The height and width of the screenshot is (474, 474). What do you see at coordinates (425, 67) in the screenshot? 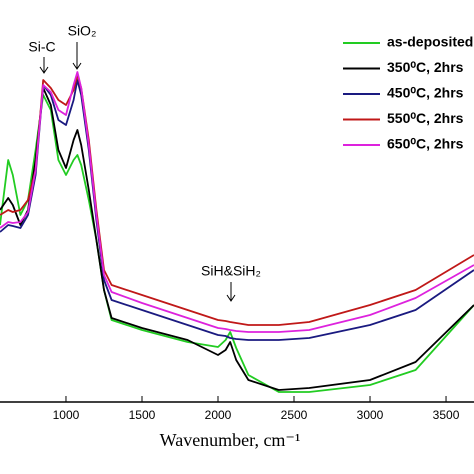
I see `legend-label: 350⁰C, 2hrs` at bounding box center [425, 67].